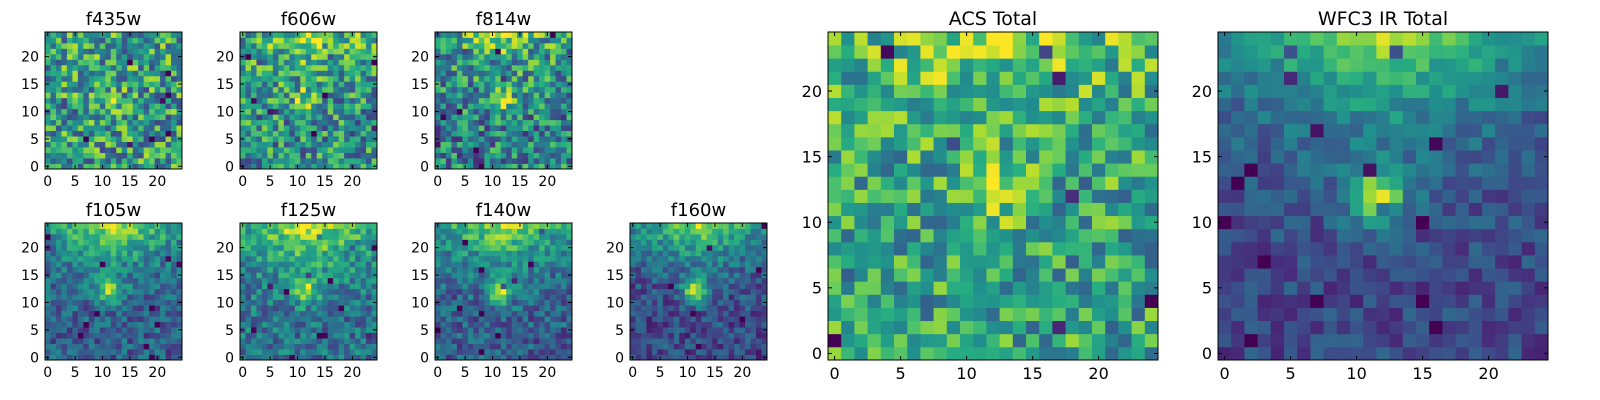  Describe the element at coordinates (698, 210) in the screenshot. I see `panel-title: f160w` at that location.